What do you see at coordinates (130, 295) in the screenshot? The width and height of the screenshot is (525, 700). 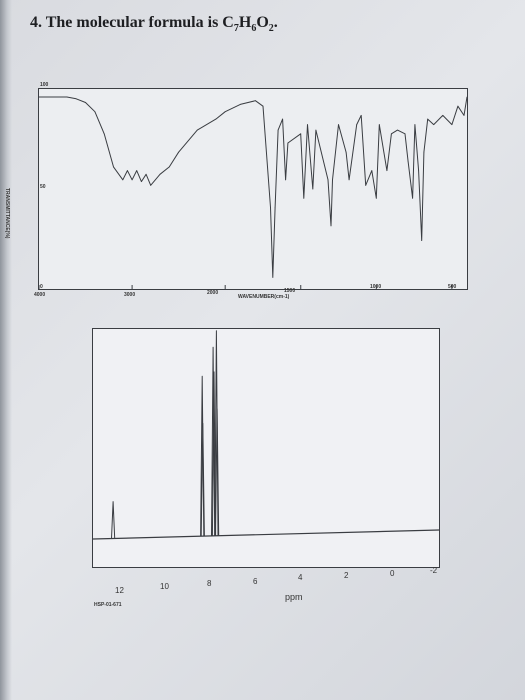 I see `ir-x-tick-3000: 3000` at bounding box center [130, 295].